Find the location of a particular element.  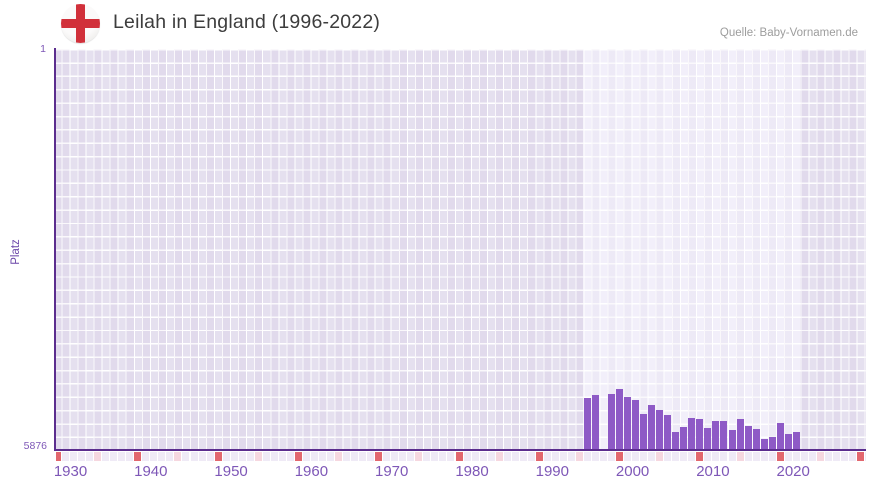

bar-2017 is located at coordinates (756, 439).